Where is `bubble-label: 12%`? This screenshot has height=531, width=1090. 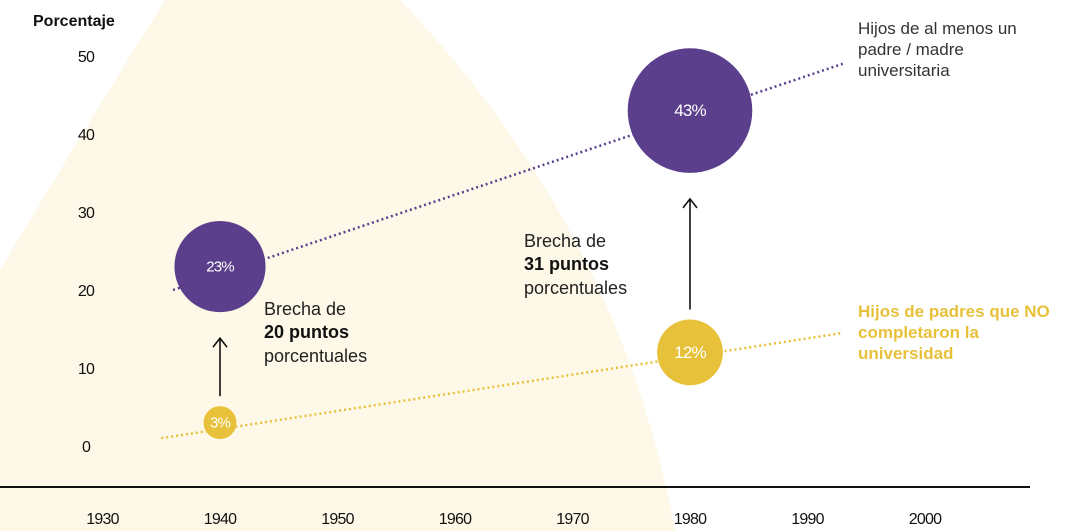
bubble-label: 12% is located at coordinates (690, 352).